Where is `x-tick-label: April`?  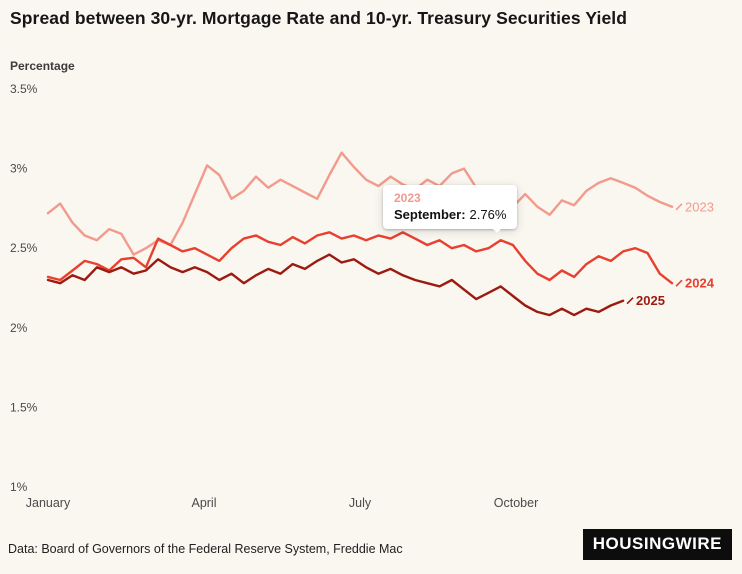 x-tick-label: April is located at coordinates (203, 503).